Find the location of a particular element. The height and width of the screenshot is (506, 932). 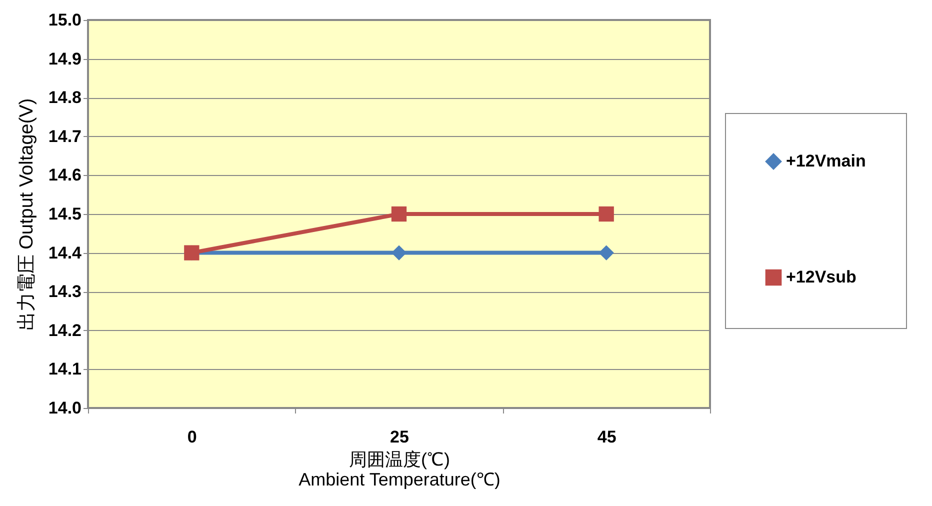

x-tick-label: 0 is located at coordinates (192, 437).